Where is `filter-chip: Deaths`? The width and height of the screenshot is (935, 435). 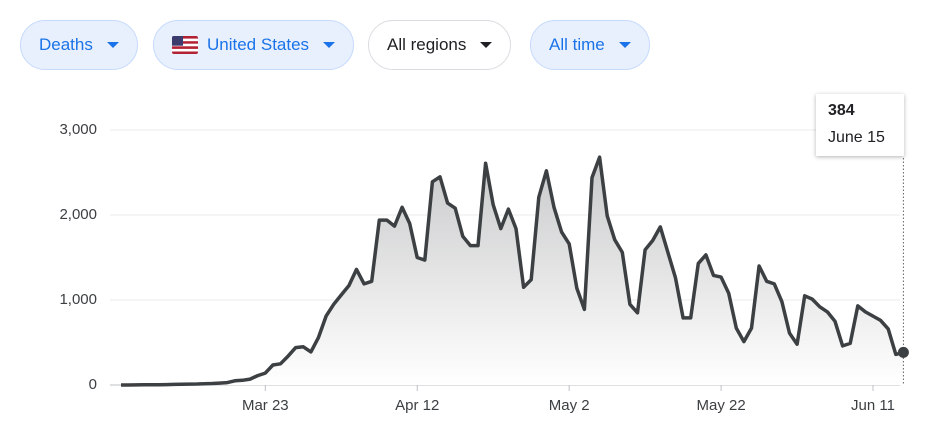
filter-chip: Deaths is located at coordinates (79, 45).